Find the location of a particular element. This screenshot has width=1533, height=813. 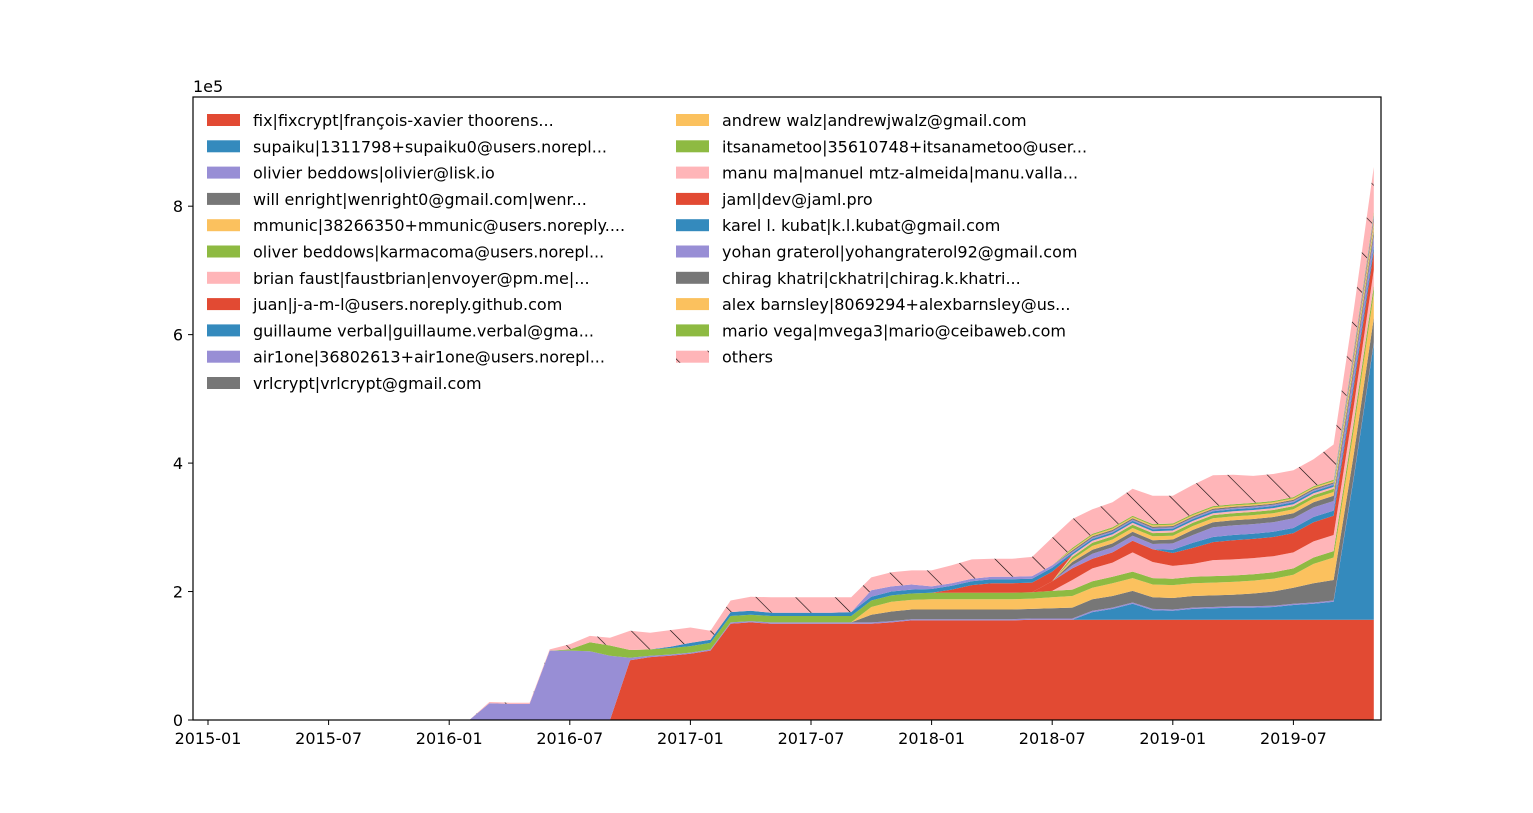

legend-item: vrlcrypt|vrlcrypt@gmail.com is located at coordinates (344, 383).